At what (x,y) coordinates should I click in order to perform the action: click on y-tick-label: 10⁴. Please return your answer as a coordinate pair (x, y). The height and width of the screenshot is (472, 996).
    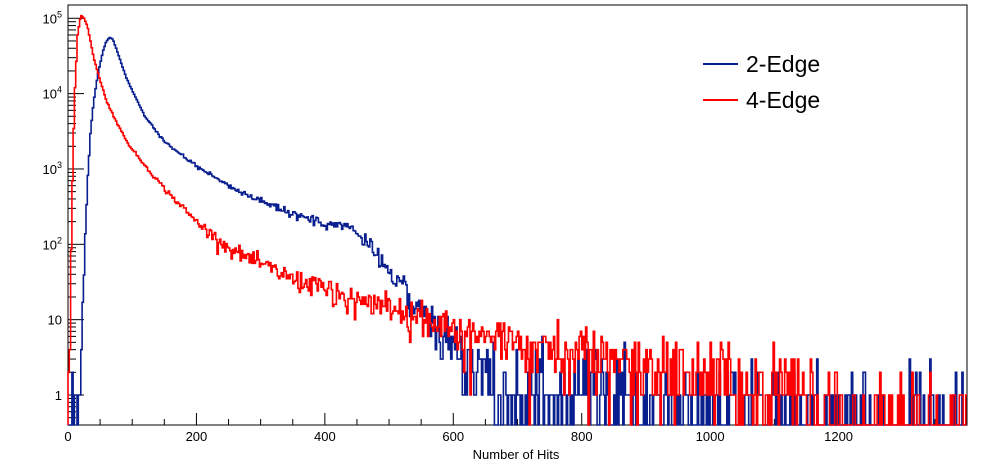
    Looking at the image, I should click on (52, 93).